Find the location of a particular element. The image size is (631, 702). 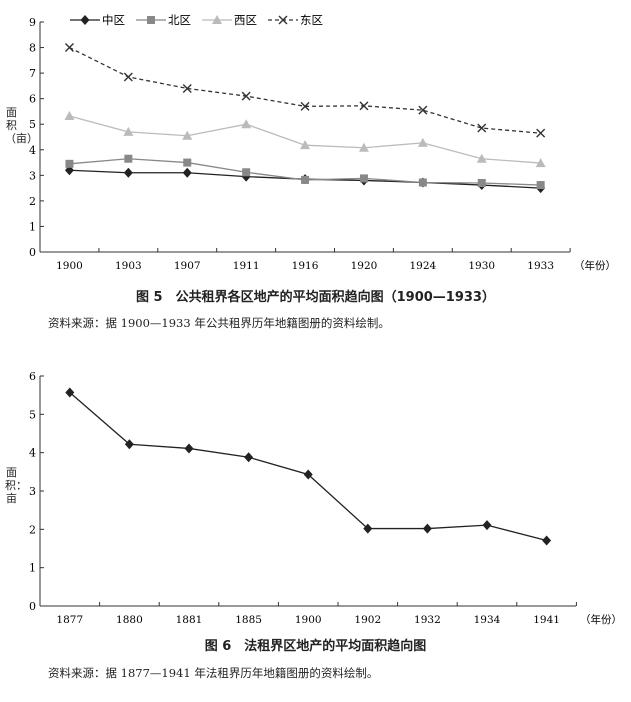

legend-label: 西区 is located at coordinates (245, 20).